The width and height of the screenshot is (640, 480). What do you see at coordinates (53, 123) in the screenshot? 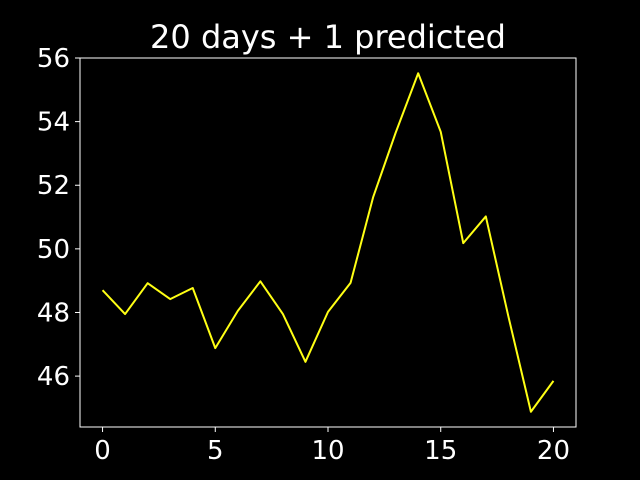
I see `y-tick-label: 54` at bounding box center [53, 123].